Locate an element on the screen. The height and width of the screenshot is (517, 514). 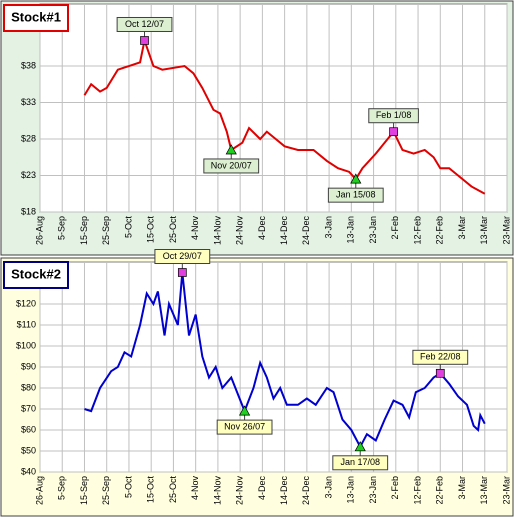
y-tick-label: $120 is located at coordinates (26, 303).